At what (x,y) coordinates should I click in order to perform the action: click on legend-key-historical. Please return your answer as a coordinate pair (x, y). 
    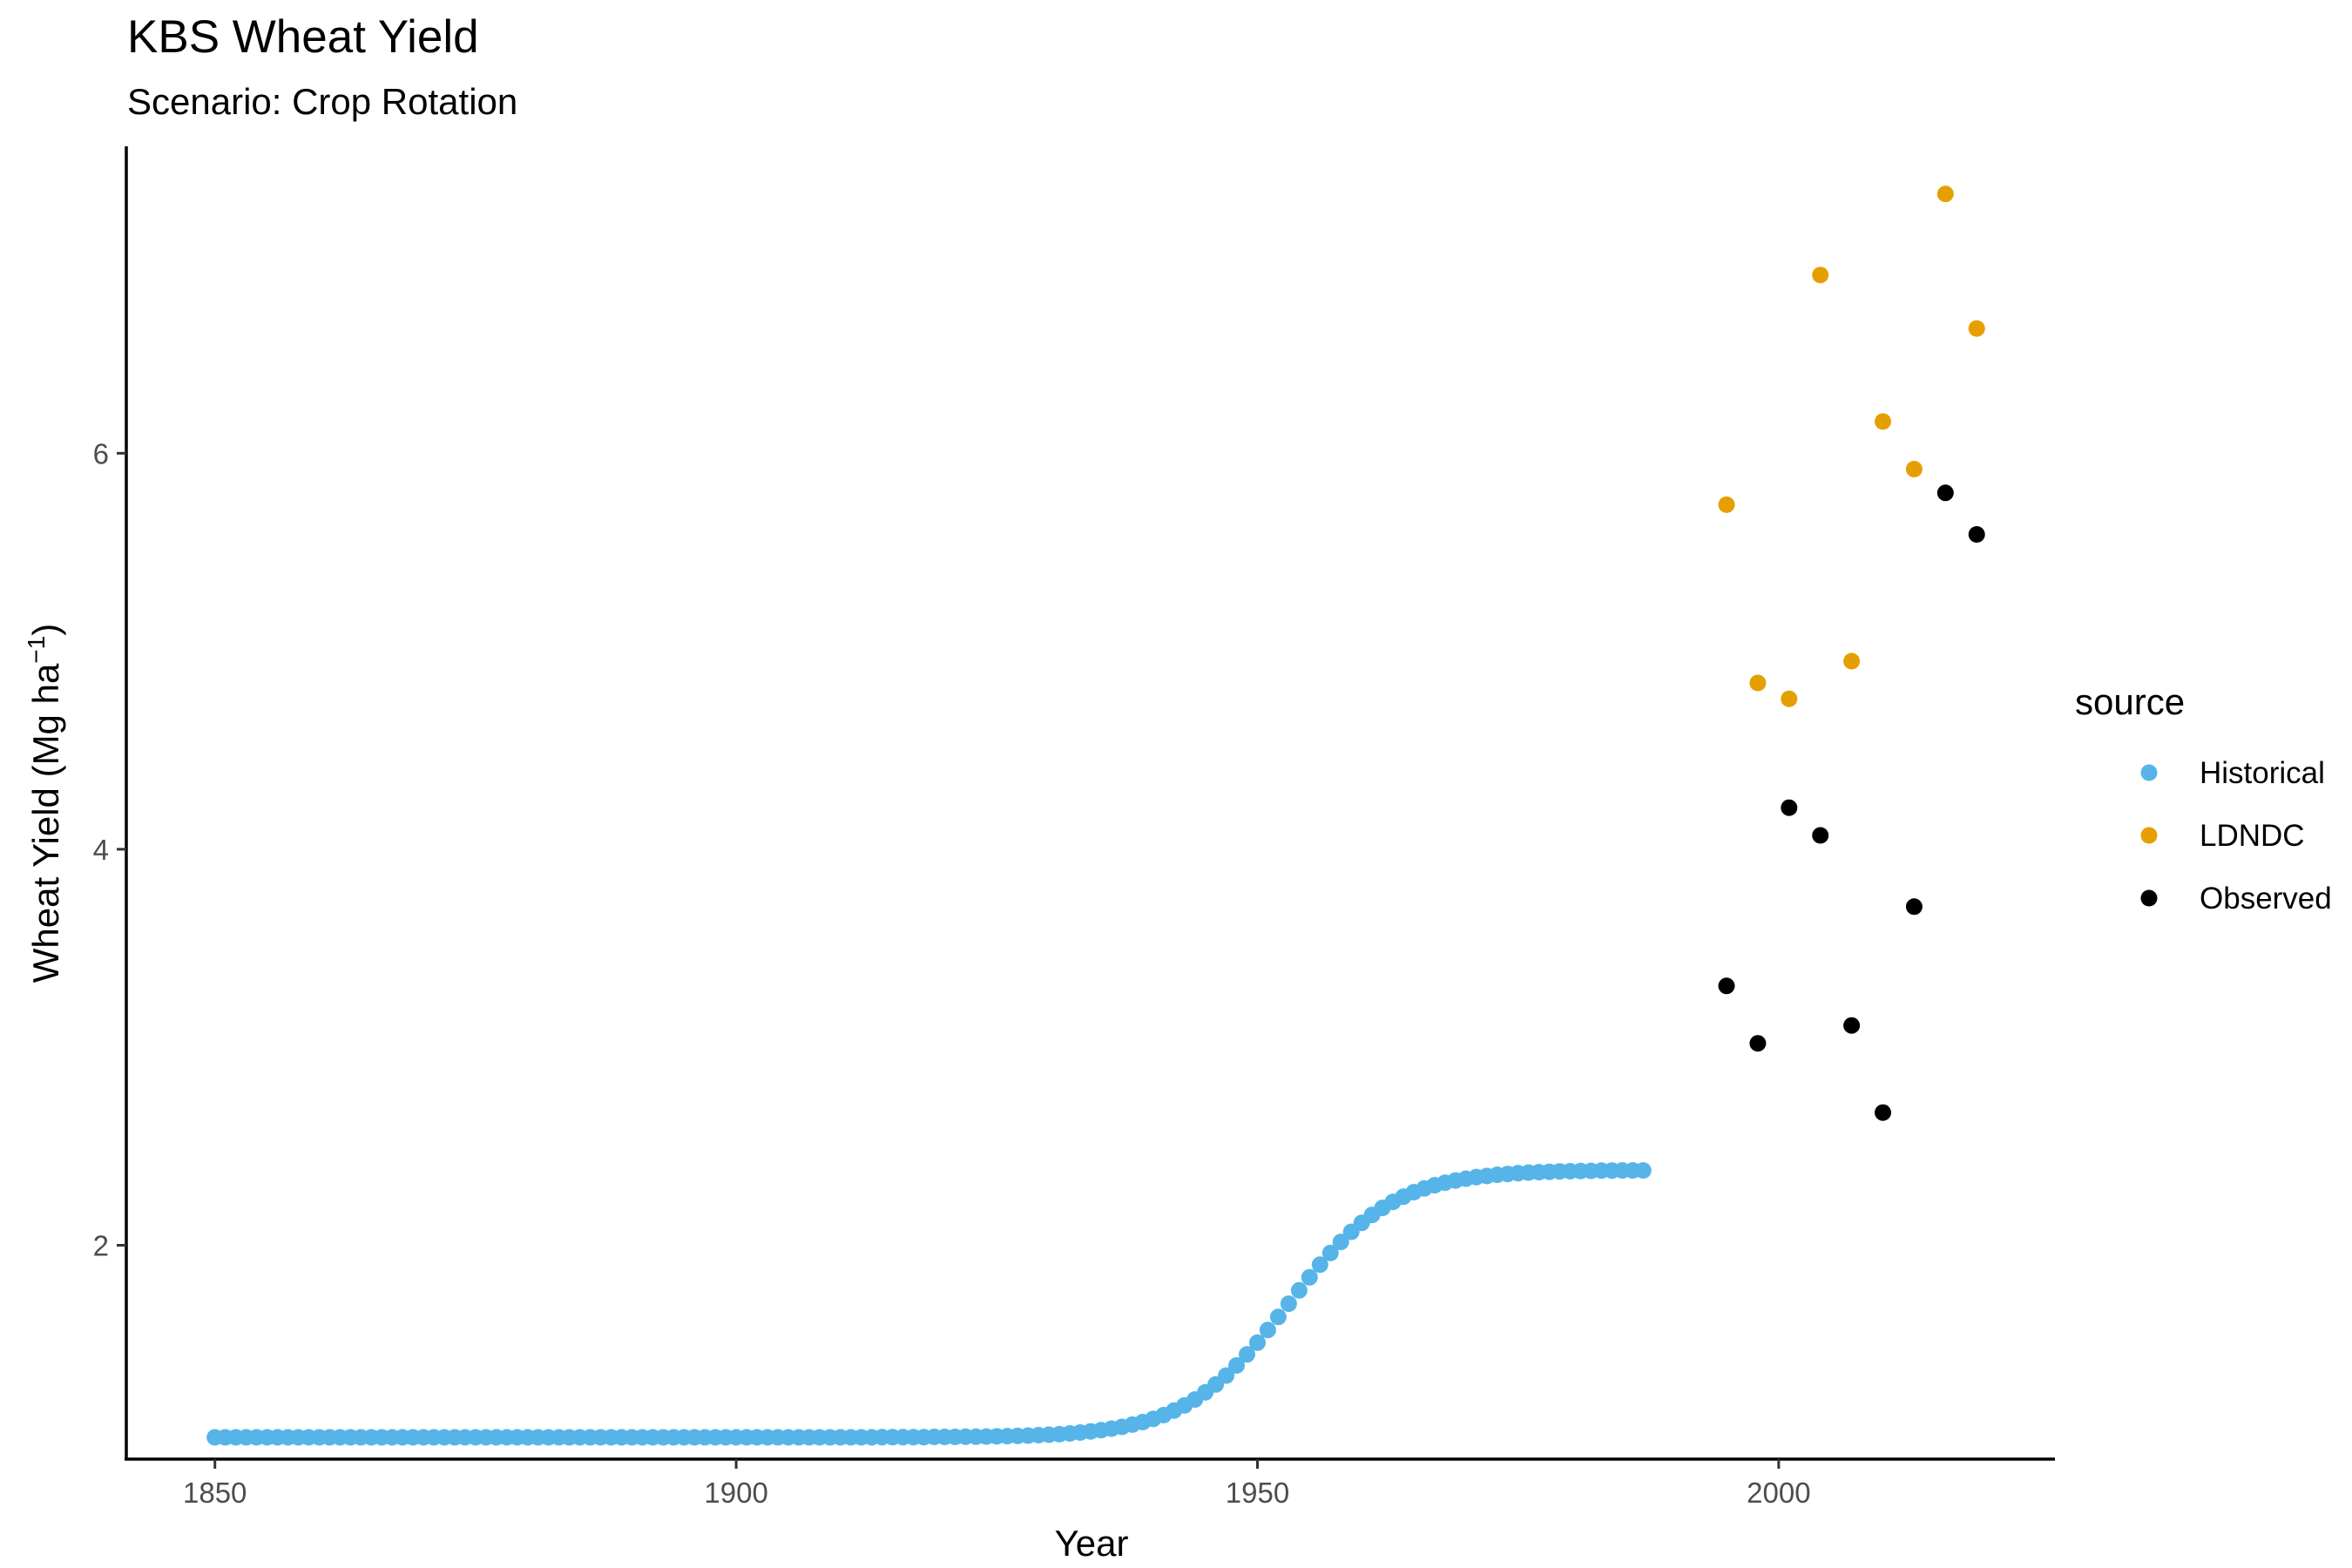
    Looking at the image, I should click on (2149, 772).